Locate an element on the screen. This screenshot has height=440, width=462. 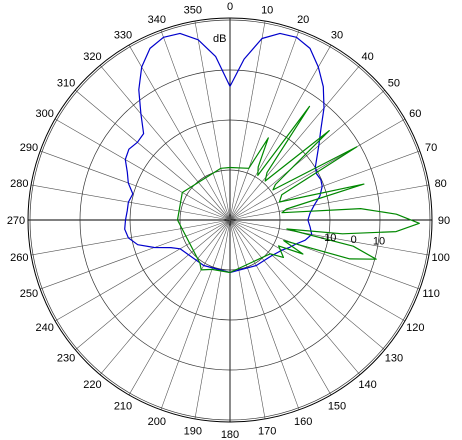
unit-label: dB is located at coordinates (219, 39).